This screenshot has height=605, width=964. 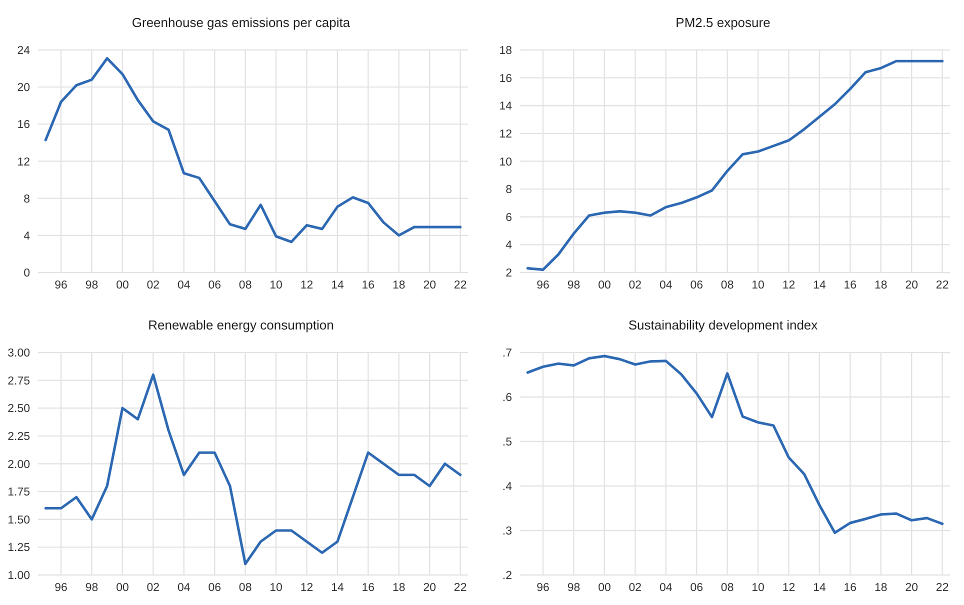 I want to click on y-tick-label: 2.50, so click(x=19, y=409).